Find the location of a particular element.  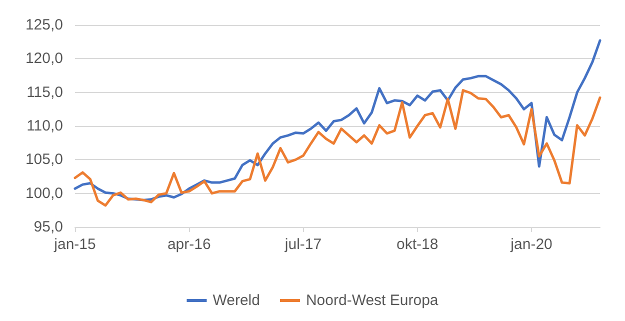

y-tick-label: 125,0 is located at coordinates (44, 25).